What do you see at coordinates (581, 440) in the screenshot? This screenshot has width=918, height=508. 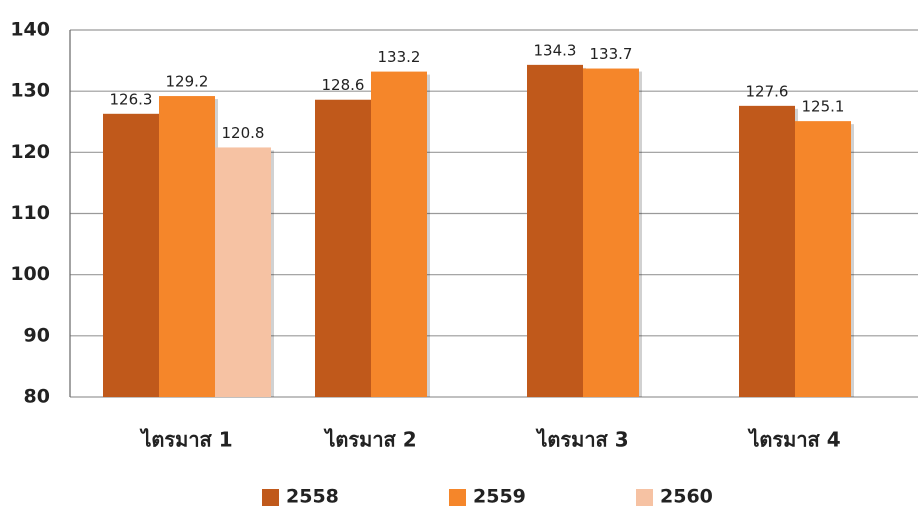 I see `x-tick-label: ไตรมาส 3` at bounding box center [581, 440].